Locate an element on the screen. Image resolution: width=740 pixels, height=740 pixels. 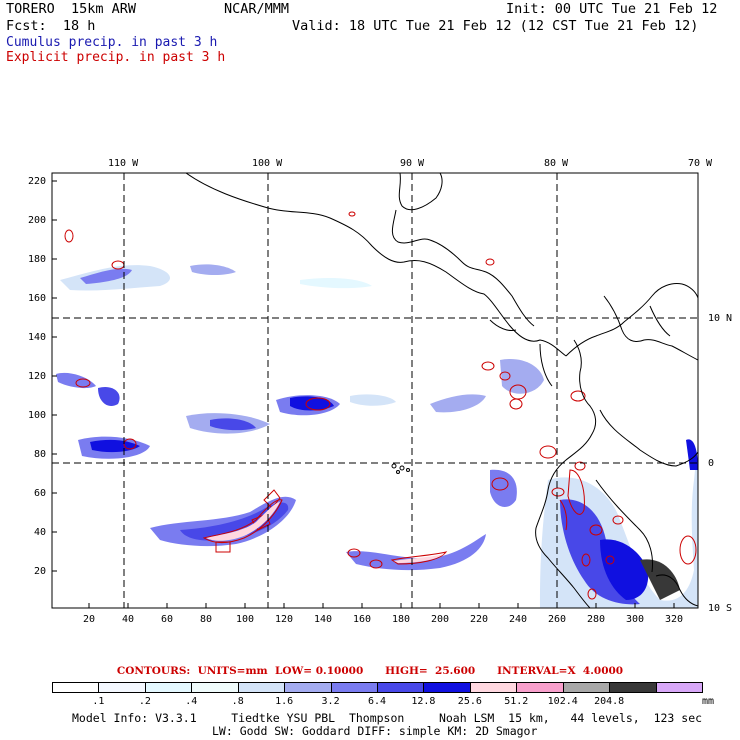
colorbar-label: .2 is located at coordinates (144, 701).